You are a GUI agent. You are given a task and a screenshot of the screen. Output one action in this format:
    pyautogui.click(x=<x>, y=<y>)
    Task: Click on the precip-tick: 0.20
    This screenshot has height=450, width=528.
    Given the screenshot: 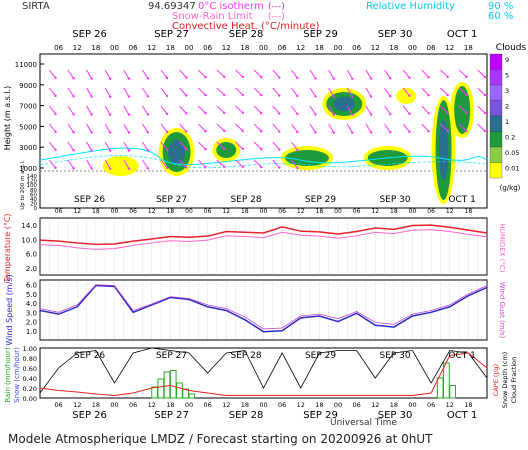 What is the action you would take?
    pyautogui.click(x=30, y=389)
    